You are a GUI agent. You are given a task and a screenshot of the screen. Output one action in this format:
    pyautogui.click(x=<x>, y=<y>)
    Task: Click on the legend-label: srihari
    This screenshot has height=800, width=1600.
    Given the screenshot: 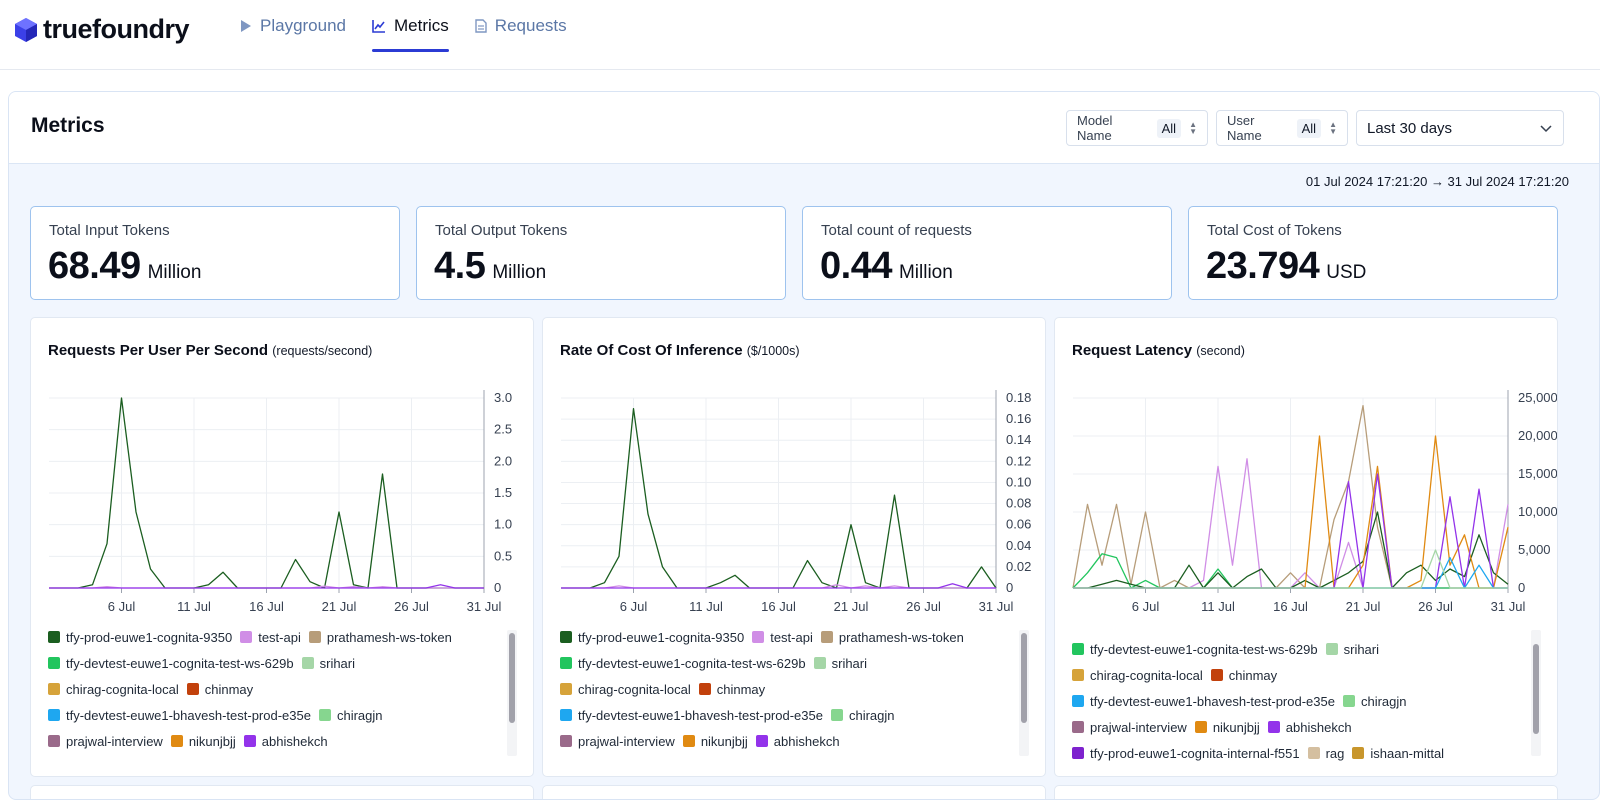 What is the action you would take?
    pyautogui.click(x=337, y=663)
    